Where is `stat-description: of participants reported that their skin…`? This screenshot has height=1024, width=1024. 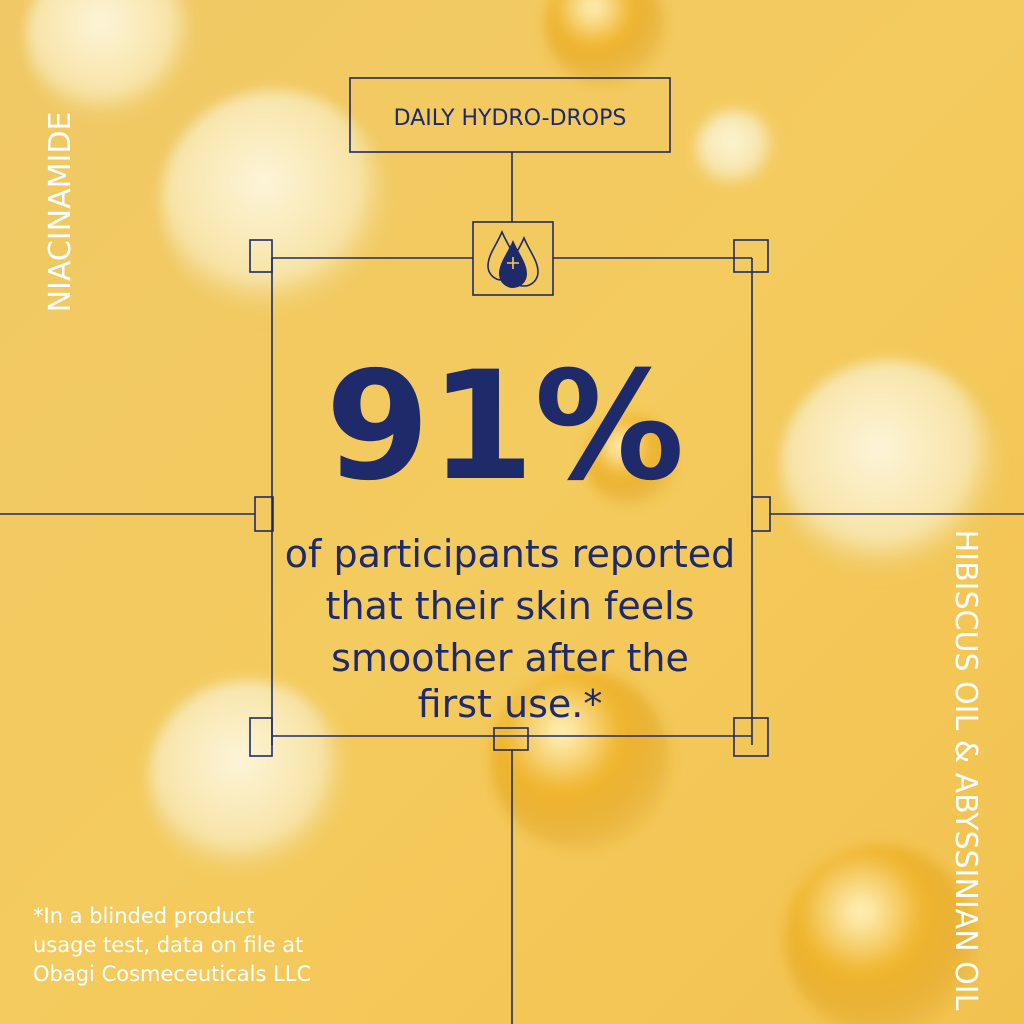
stat-description: of participants reported that their skin… is located at coordinates (510, 629).